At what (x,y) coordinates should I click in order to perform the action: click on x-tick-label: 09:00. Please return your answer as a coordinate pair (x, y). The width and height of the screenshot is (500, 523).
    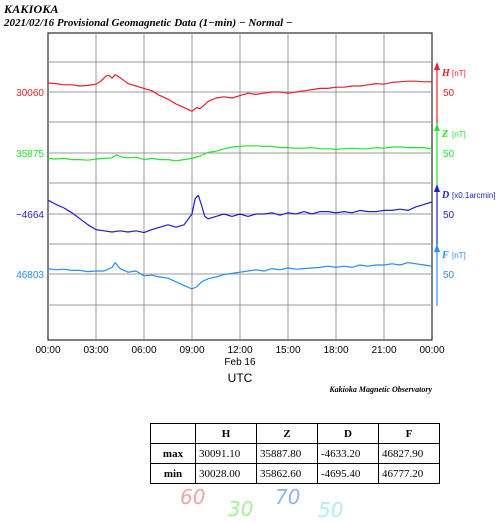
    Looking at the image, I should click on (191, 350).